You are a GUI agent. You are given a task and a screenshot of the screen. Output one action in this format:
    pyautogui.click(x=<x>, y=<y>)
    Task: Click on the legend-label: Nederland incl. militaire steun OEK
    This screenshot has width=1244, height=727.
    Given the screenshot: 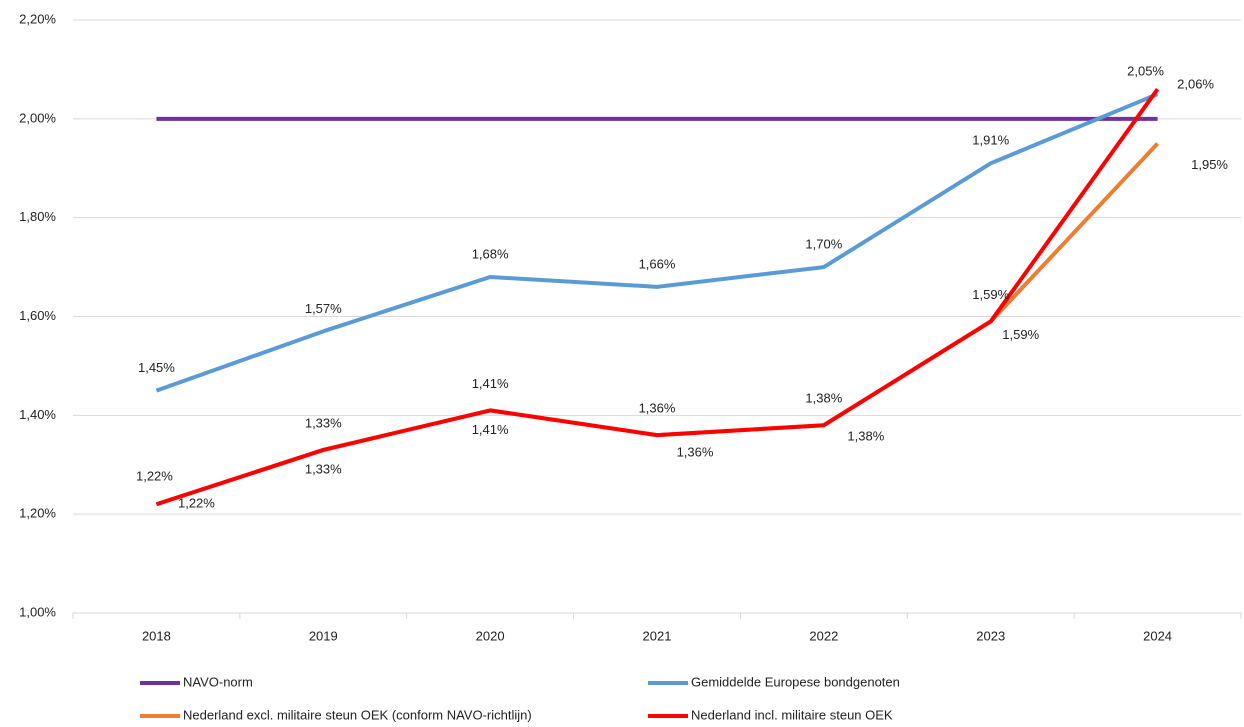 What is the action you would take?
    pyautogui.click(x=792, y=714)
    